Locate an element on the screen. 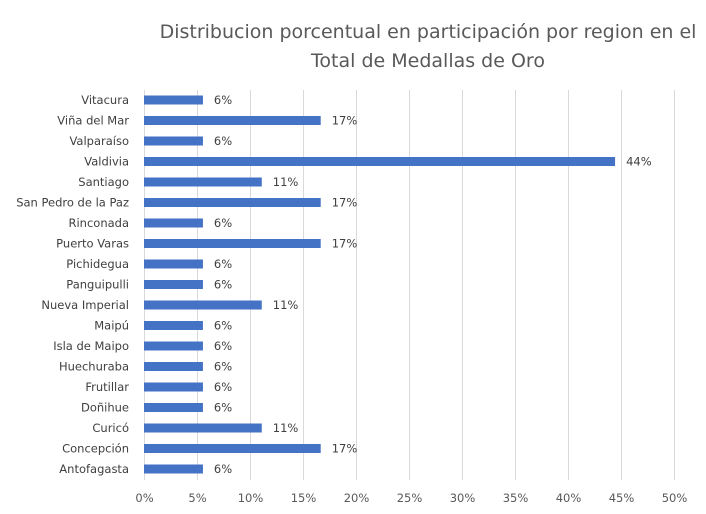 The width and height of the screenshot is (706, 514). category-label: Doñihue is located at coordinates (105, 408).